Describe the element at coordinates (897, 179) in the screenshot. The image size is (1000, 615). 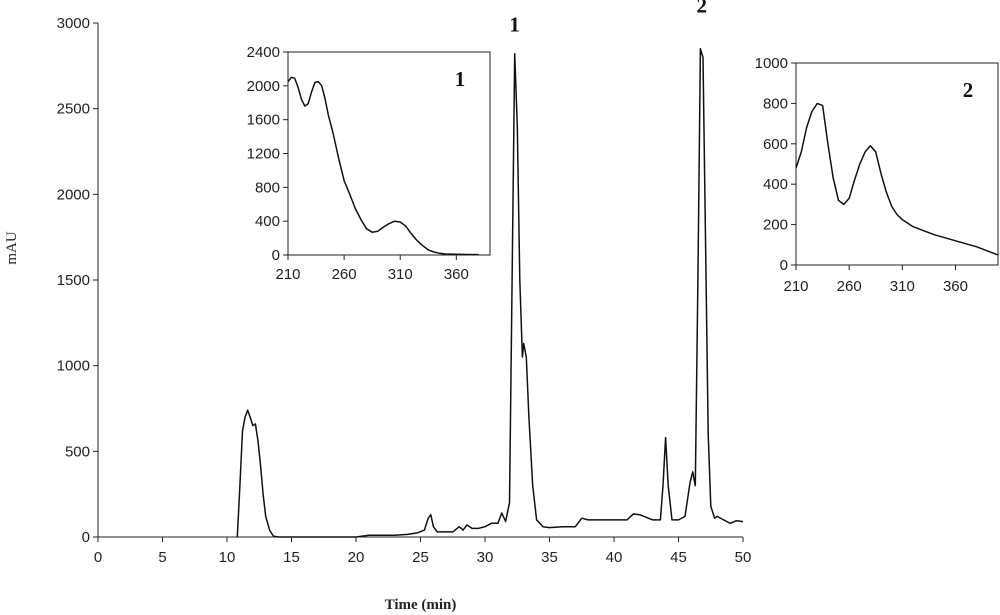
I see `inset-2-series-line` at that location.